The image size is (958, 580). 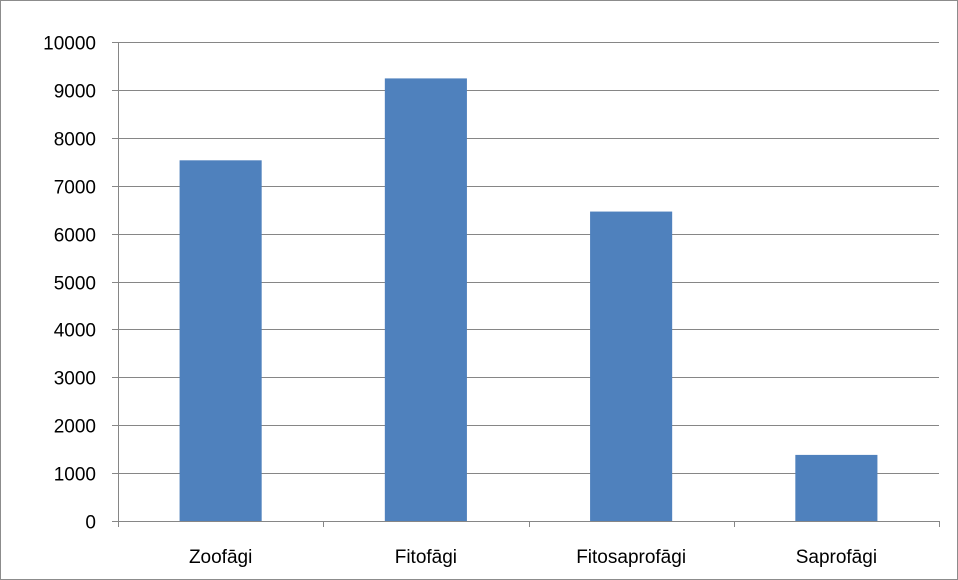 What do you see at coordinates (220, 557) in the screenshot?
I see `x-tick-label: Zoofāgi` at bounding box center [220, 557].